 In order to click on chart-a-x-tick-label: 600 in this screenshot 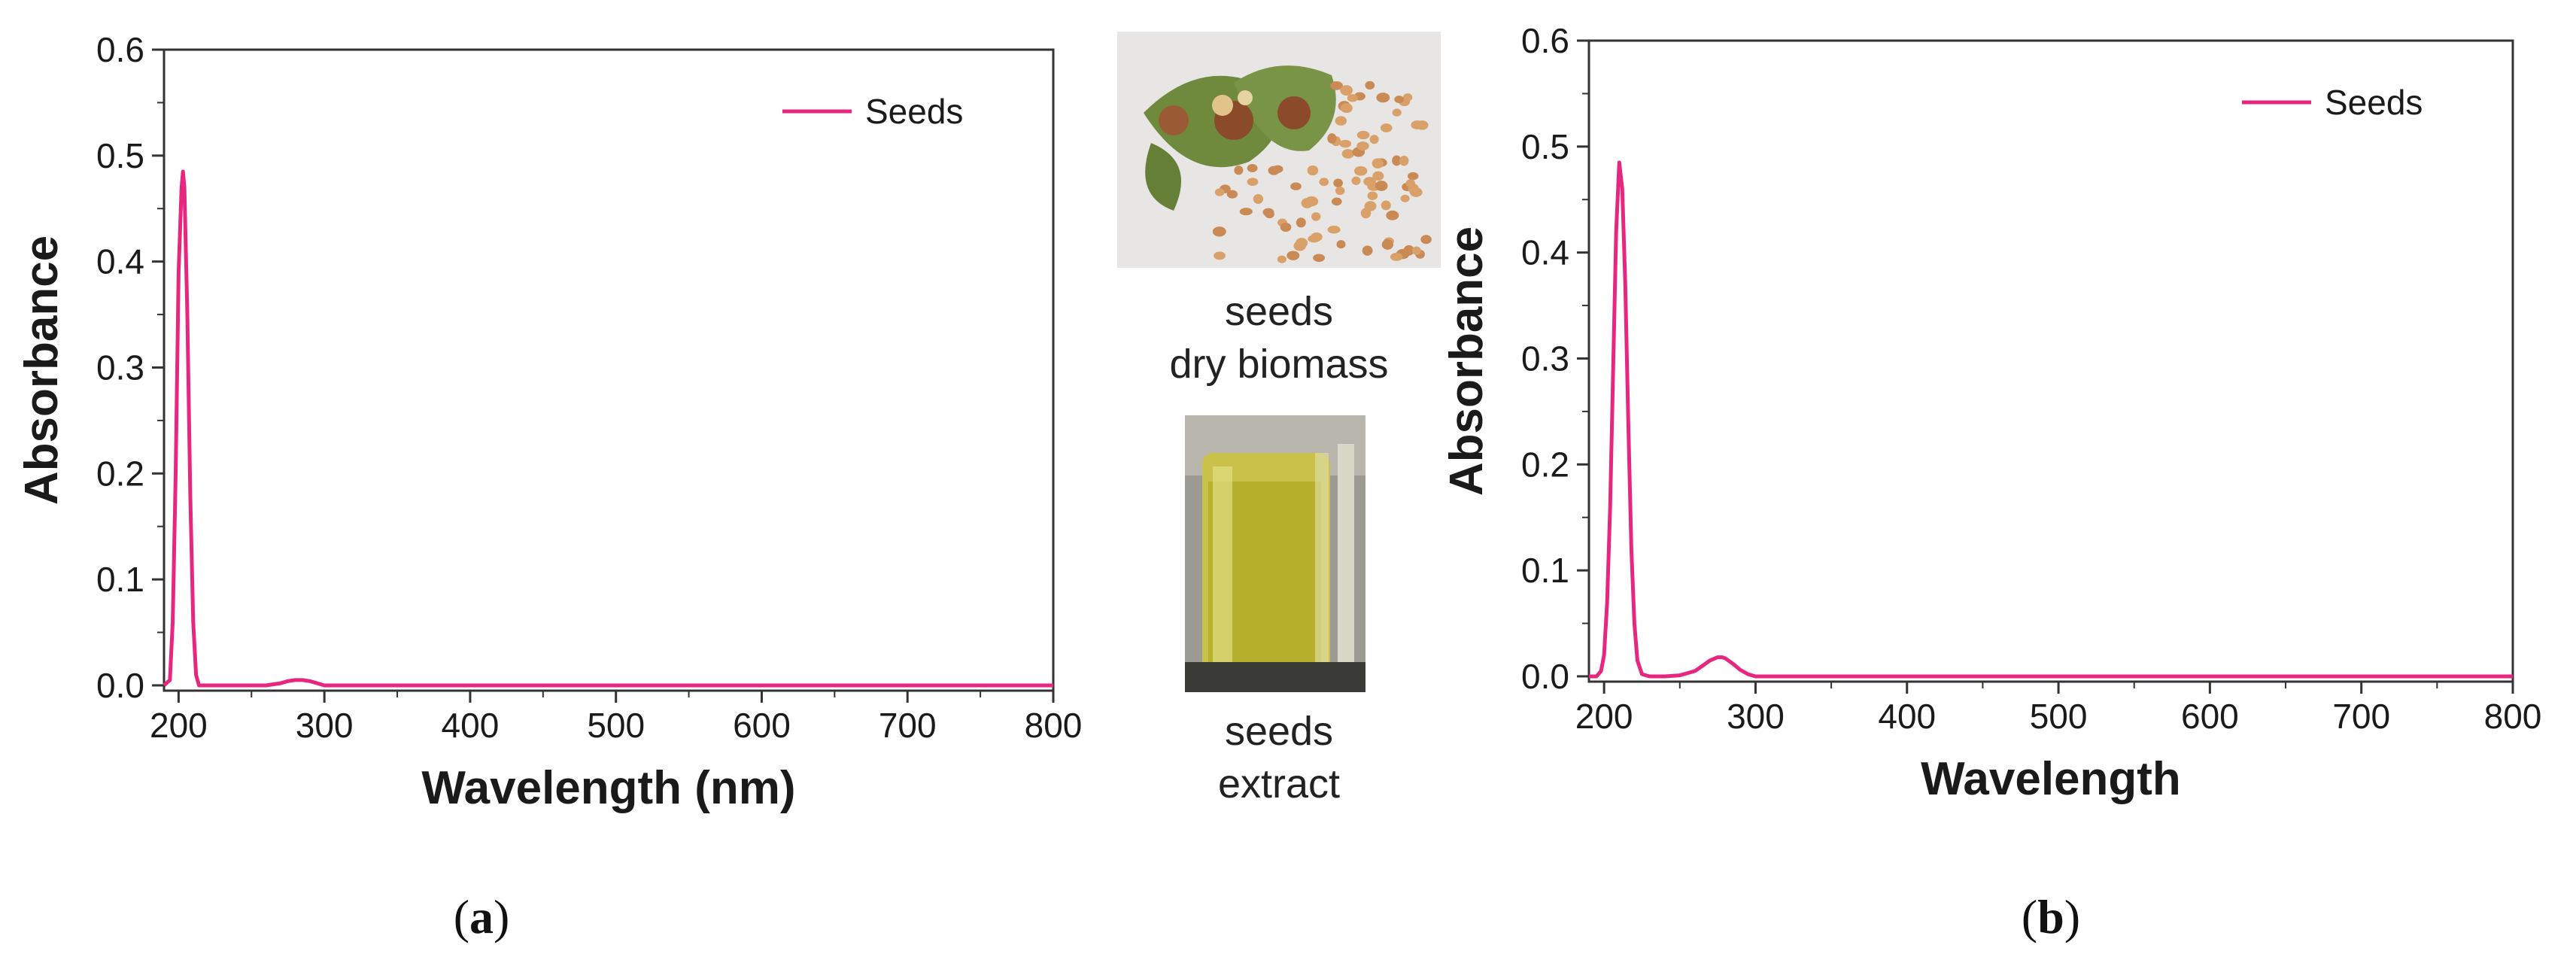, I will do `click(762, 726)`.